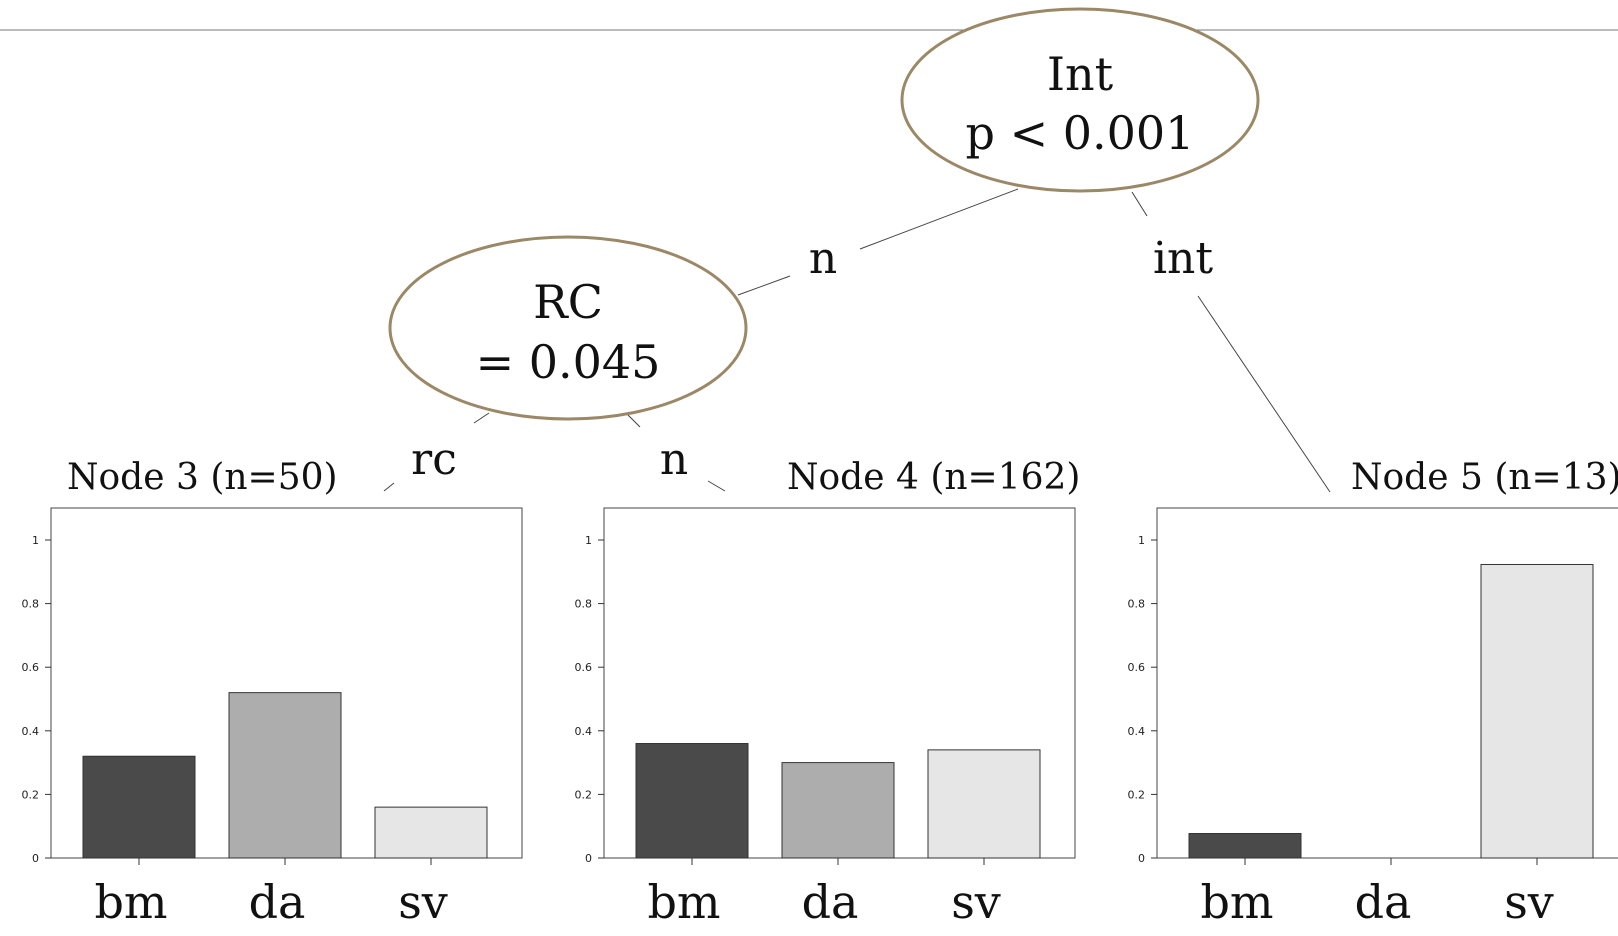  I want to click on node-5-ytick-label: 0.8, so click(1137, 604).